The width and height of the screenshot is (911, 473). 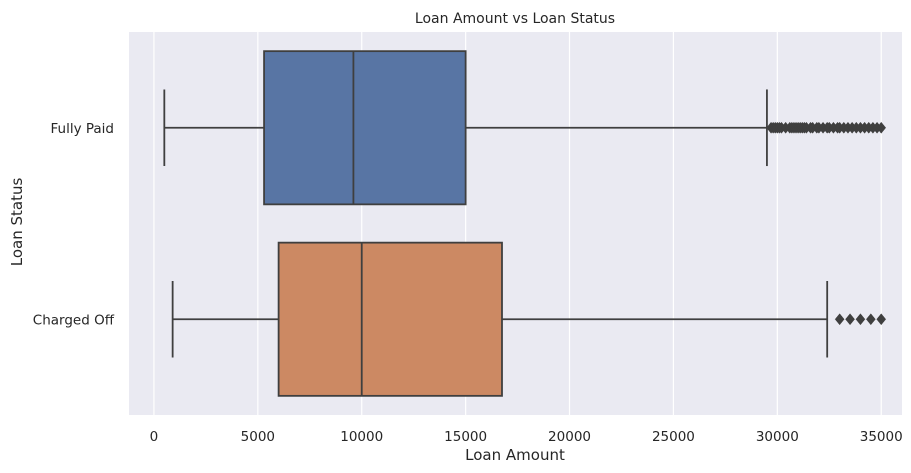 What do you see at coordinates (83, 129) in the screenshot?
I see `y-tick-label: Fully Paid` at bounding box center [83, 129].